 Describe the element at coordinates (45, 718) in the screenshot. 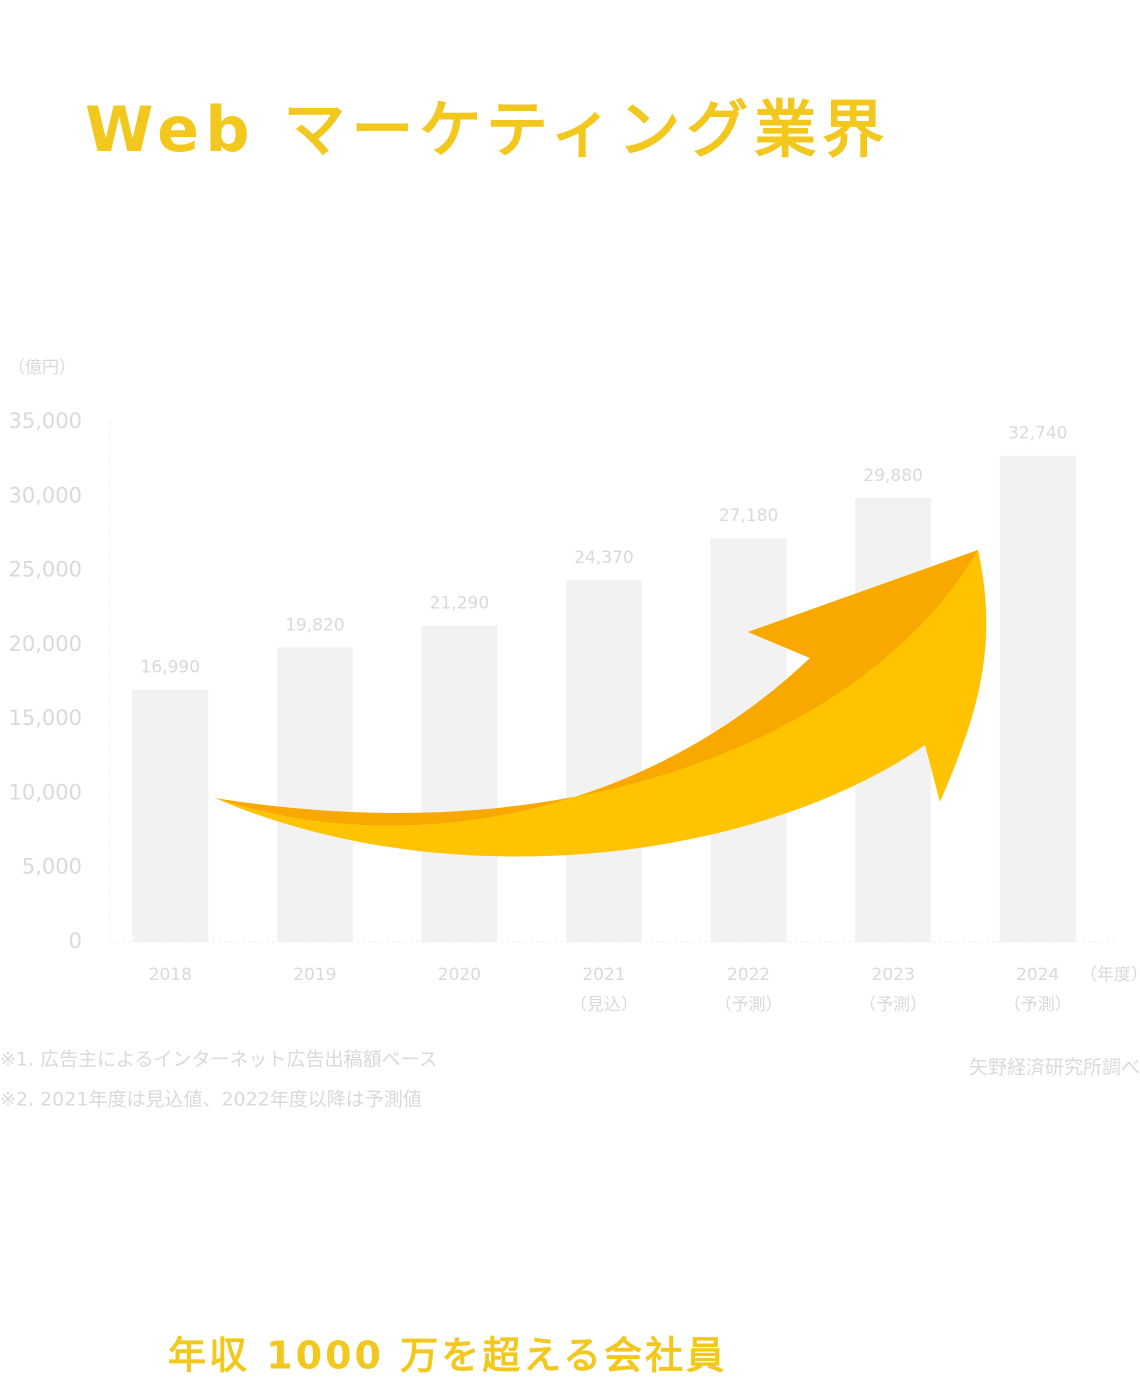

I see `y-tick-label: 15,000` at that location.